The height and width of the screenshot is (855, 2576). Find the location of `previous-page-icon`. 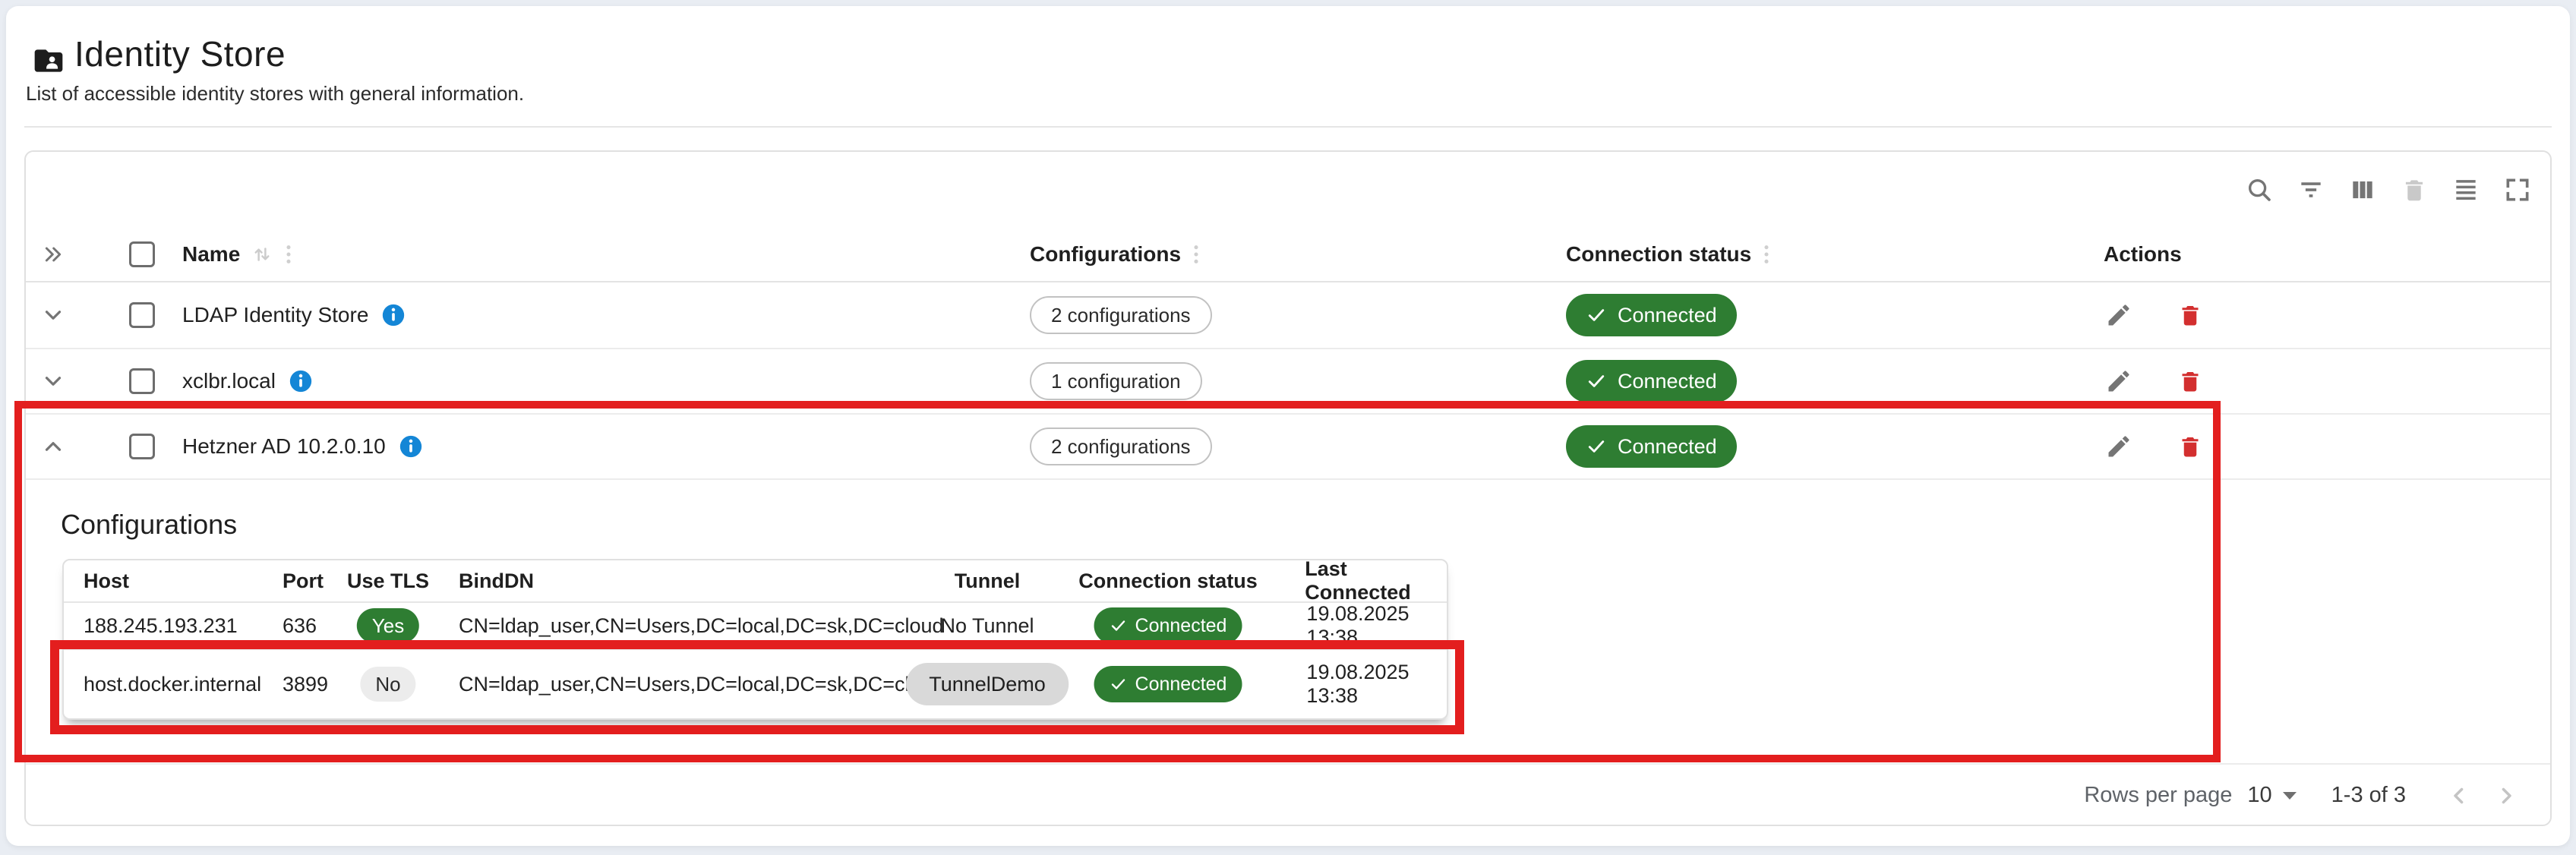

previous-page-icon is located at coordinates (2459, 795).